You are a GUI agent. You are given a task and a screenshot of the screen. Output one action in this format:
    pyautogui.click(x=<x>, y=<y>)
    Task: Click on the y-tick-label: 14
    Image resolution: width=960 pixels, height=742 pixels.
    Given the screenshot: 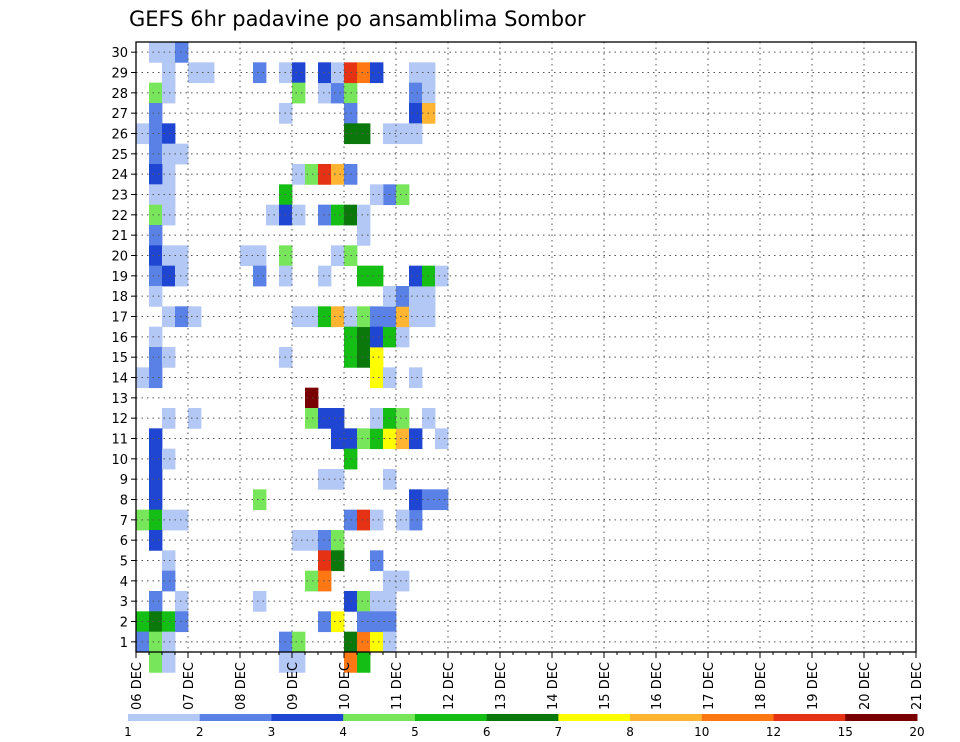 What is the action you would take?
    pyautogui.click(x=119, y=379)
    